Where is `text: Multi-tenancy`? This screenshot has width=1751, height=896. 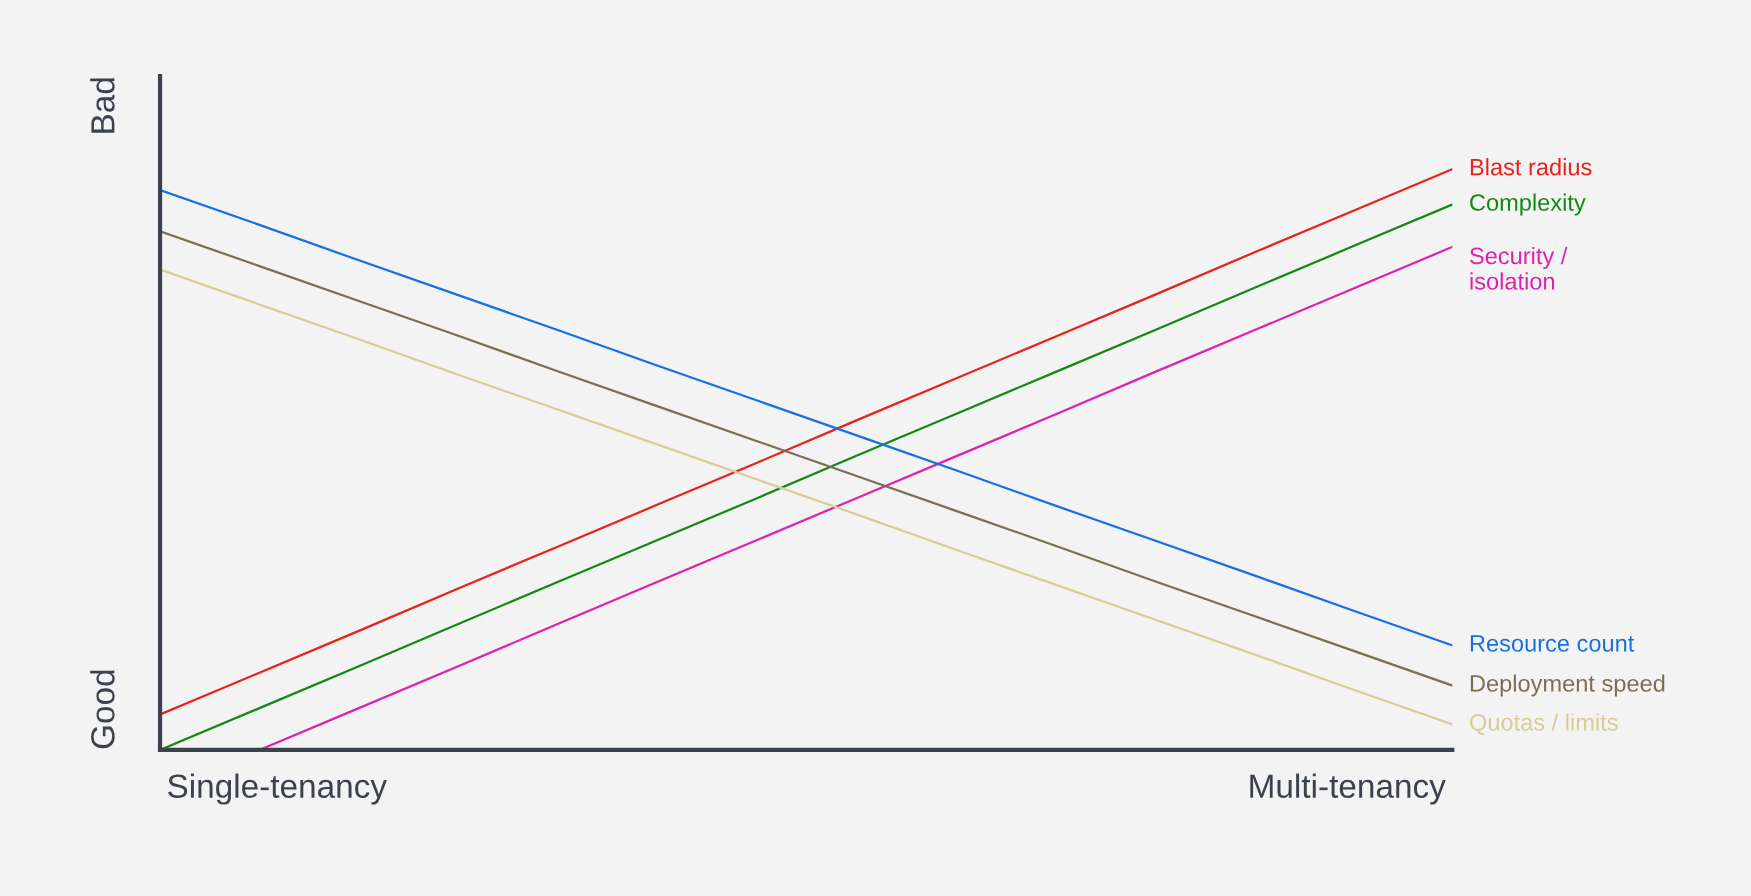 text: Multi-tenancy is located at coordinates (1348, 789).